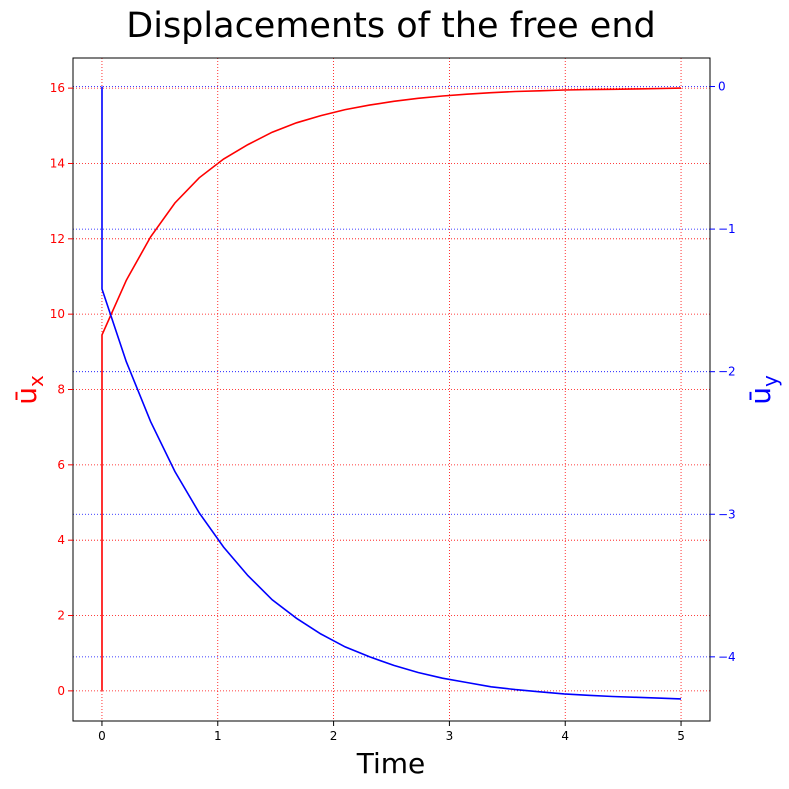  What do you see at coordinates (390, 26) in the screenshot?
I see `chart-title: Displacements of the free end` at bounding box center [390, 26].